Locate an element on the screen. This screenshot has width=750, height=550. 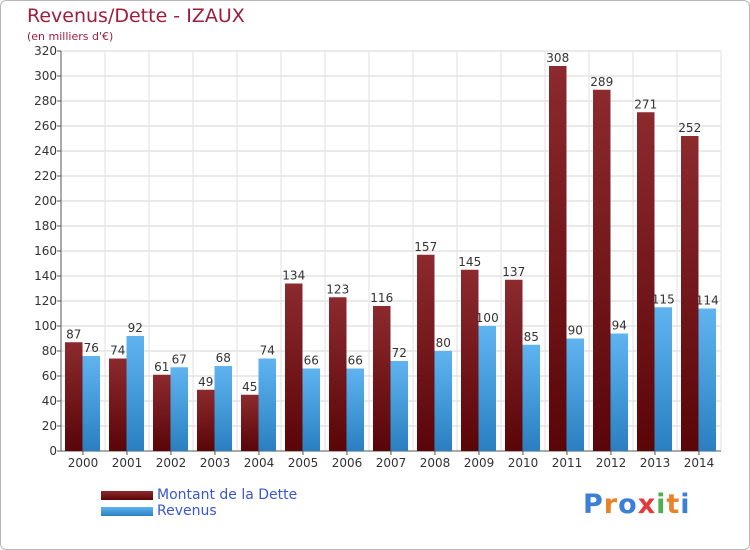
data-label-revenus: 90 is located at coordinates (575, 331).